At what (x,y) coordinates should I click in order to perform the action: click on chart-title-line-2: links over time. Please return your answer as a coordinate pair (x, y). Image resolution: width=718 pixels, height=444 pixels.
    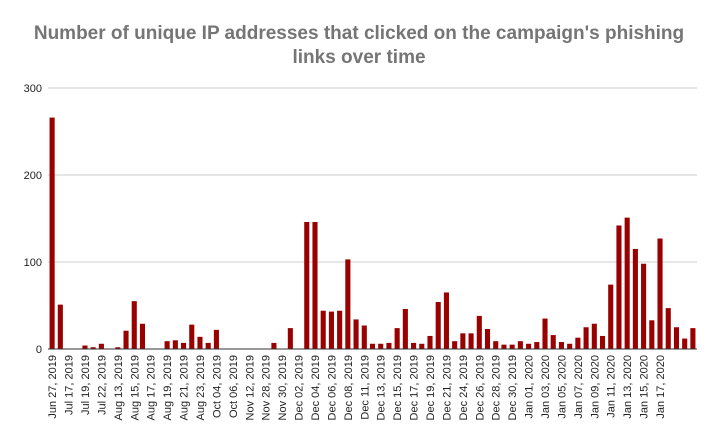
    Looking at the image, I should click on (359, 57).